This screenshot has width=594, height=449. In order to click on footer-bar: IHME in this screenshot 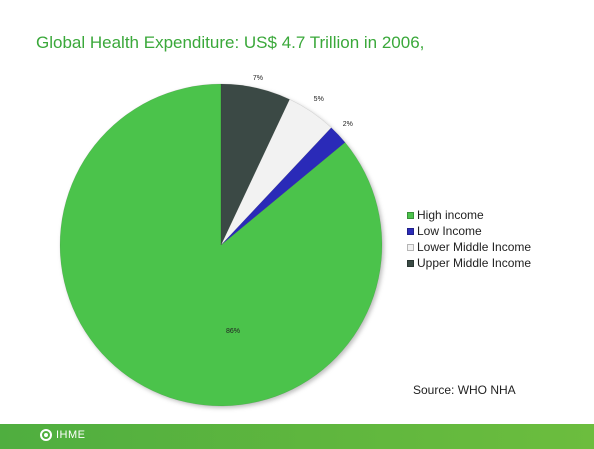, I will do `click(297, 436)`.